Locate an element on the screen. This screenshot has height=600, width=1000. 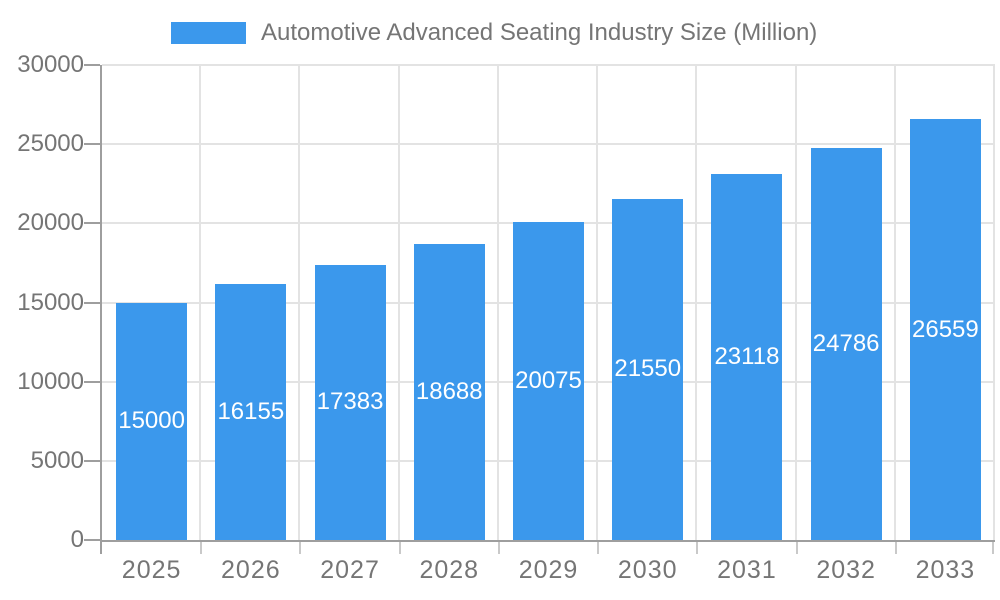
bar-value-label: 17383 is located at coordinates (350, 402).